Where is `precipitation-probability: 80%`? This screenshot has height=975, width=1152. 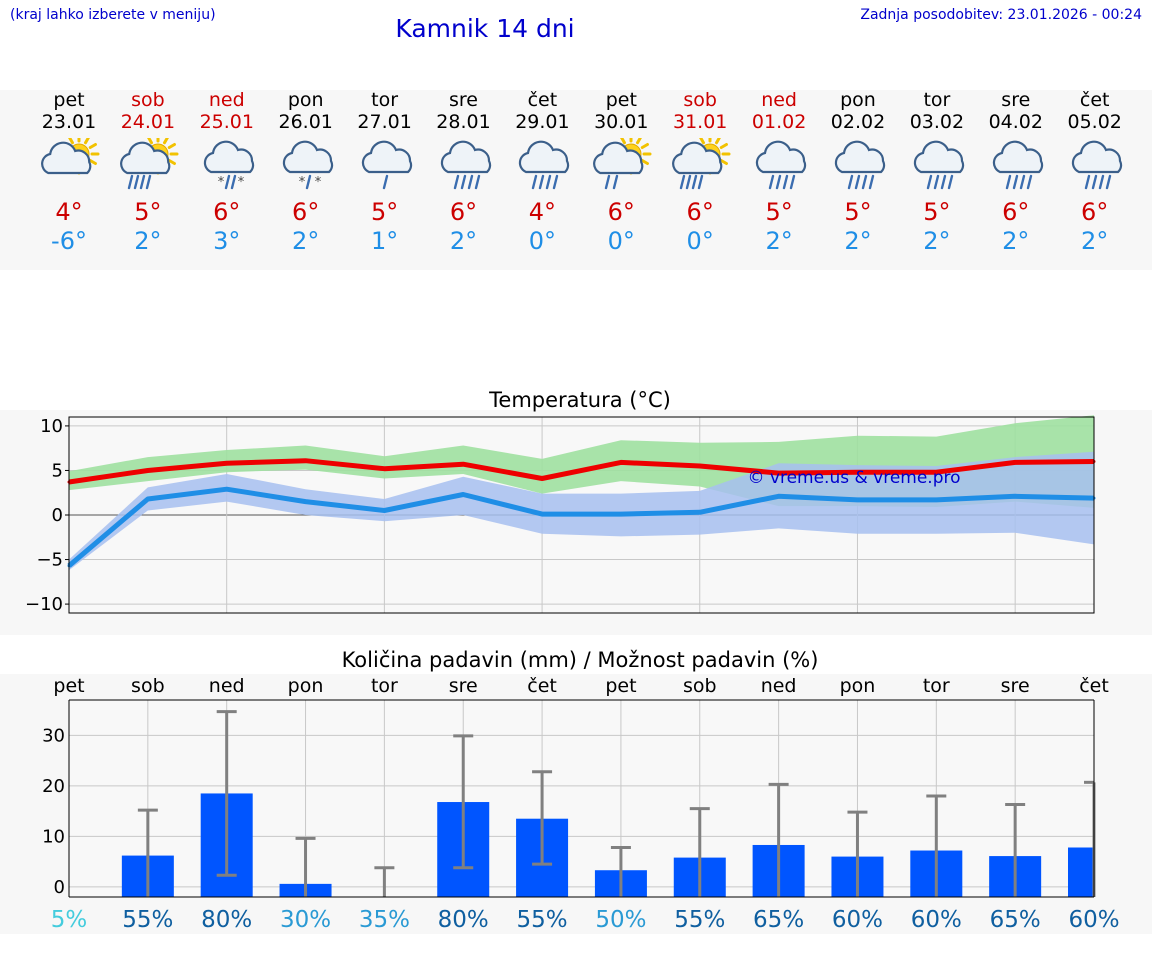
precipitation-probability: 80% is located at coordinates (463, 920).